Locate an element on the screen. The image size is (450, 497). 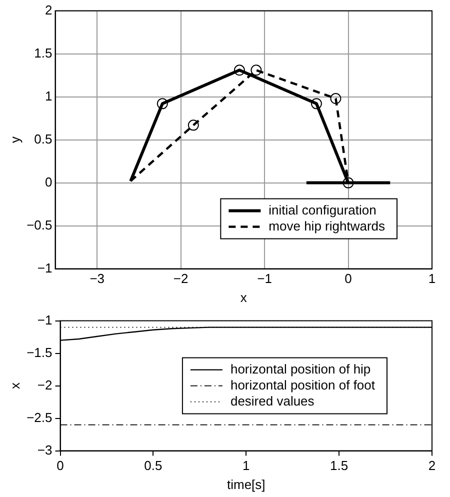
legend-label: horizontal position of hip is located at coordinates (300, 368).